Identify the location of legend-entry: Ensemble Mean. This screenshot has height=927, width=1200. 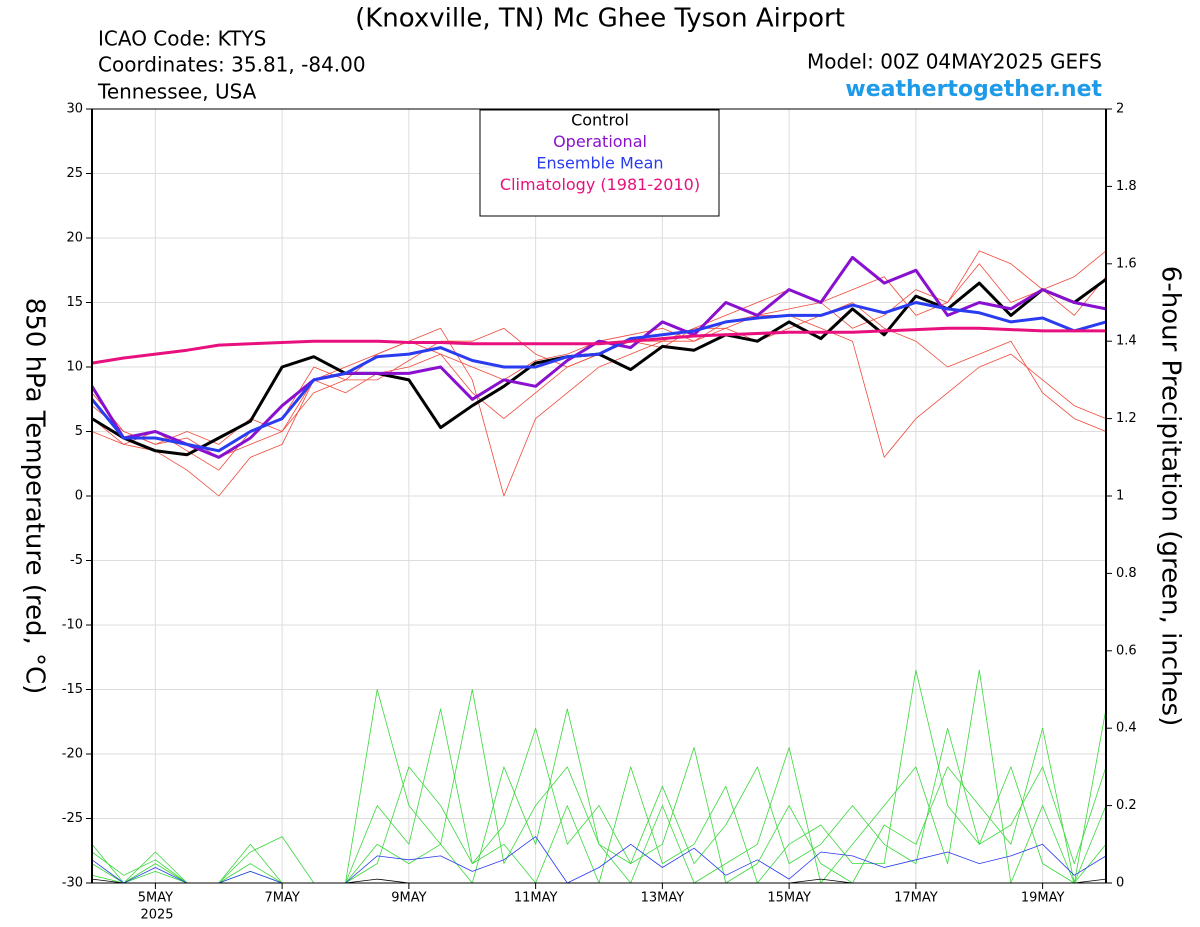
(599, 163).